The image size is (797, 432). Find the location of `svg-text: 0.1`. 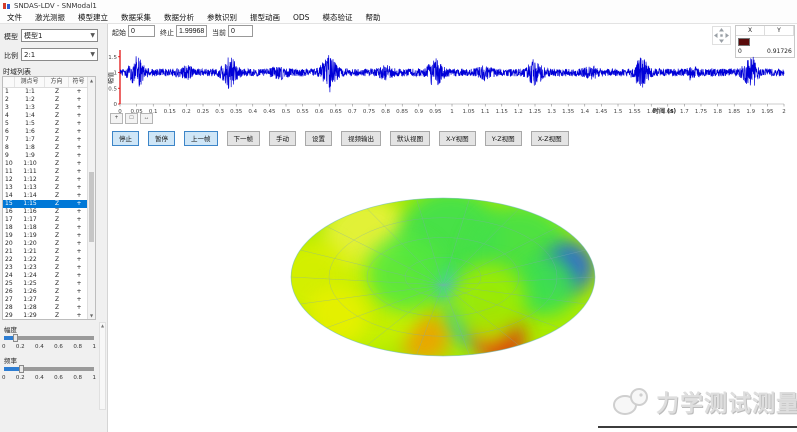

svg-text: 0.1 is located at coordinates (153, 112).